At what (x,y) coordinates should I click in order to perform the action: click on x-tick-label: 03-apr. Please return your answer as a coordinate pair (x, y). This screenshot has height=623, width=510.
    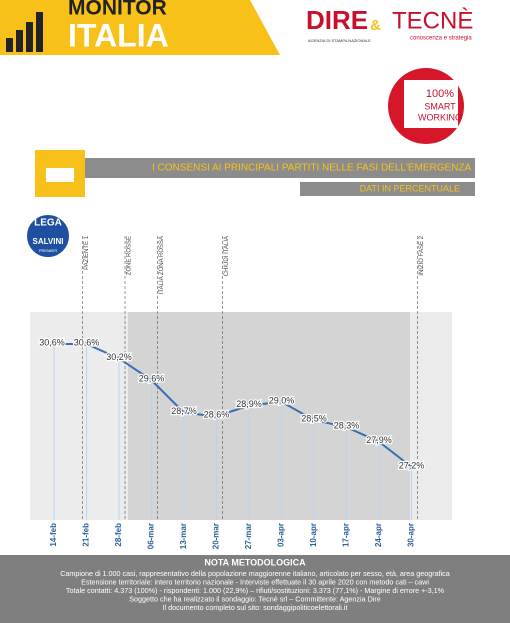
    Looking at the image, I should click on (281, 535).